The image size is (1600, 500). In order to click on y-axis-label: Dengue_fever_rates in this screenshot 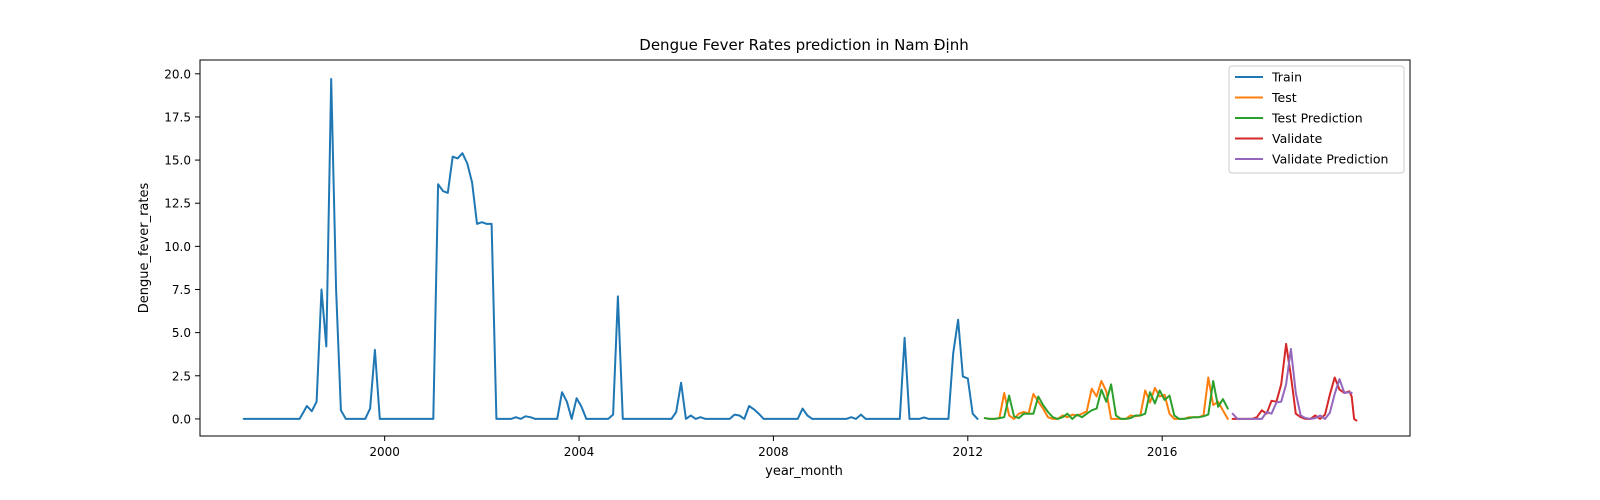, I will do `click(144, 248)`.